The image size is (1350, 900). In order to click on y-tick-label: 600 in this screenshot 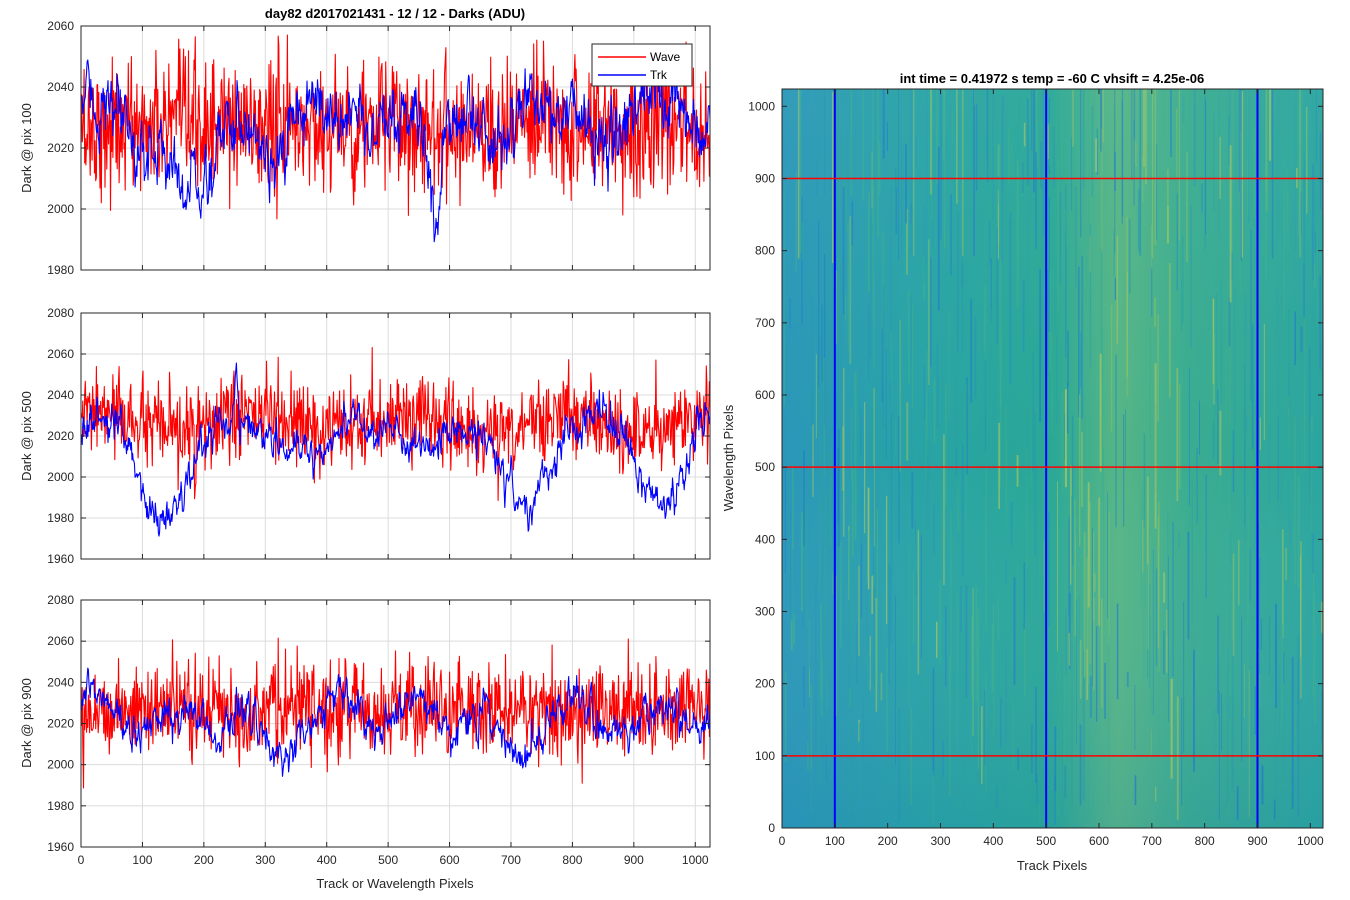, I will do `click(765, 395)`.